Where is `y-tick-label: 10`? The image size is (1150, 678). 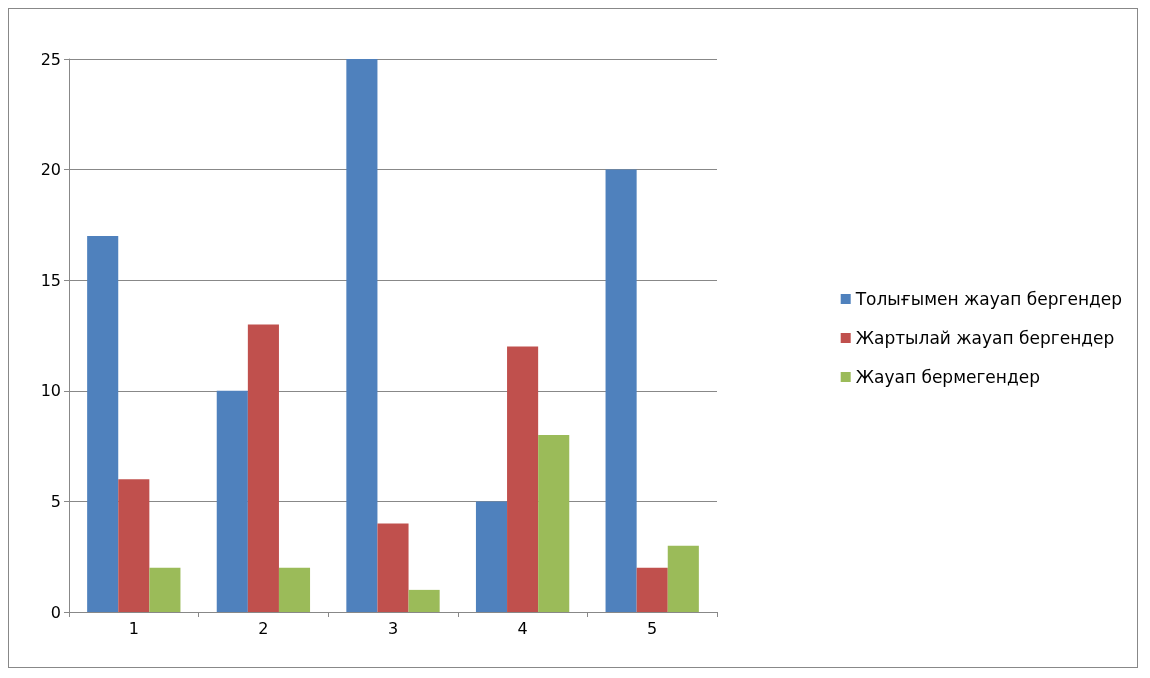 y-tick-label: 10 is located at coordinates (50, 391).